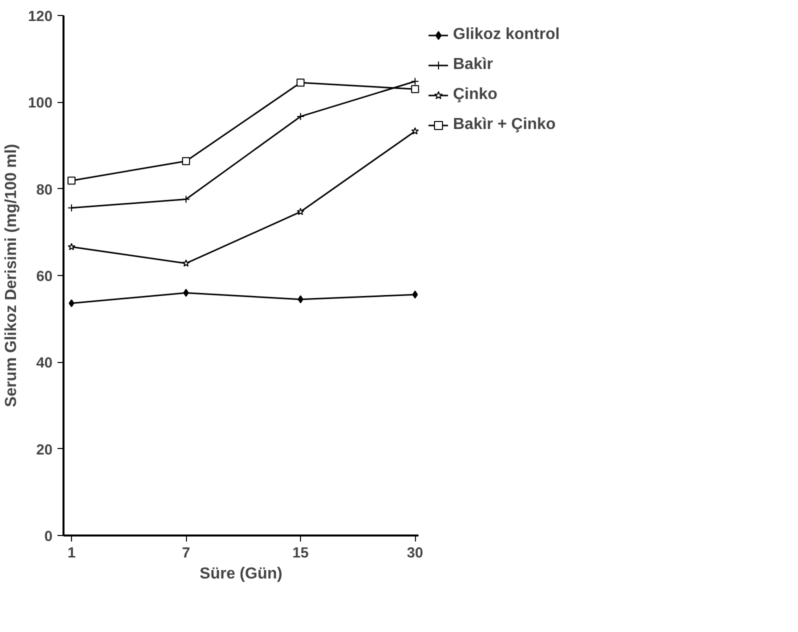 This screenshot has width=798, height=632. I want to click on x-tick-label: 30, so click(415, 554).